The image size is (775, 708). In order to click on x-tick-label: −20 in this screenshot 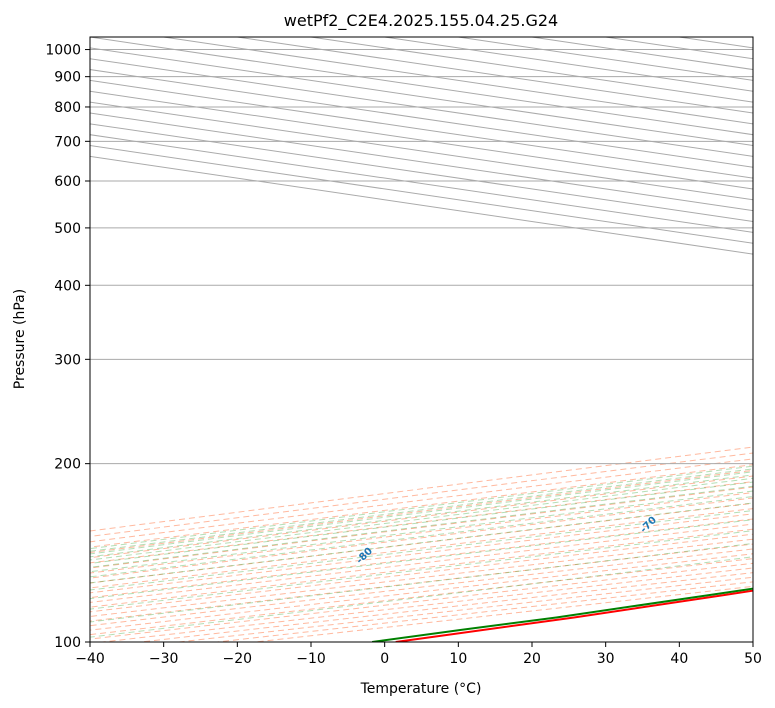, I will do `click(238, 659)`.